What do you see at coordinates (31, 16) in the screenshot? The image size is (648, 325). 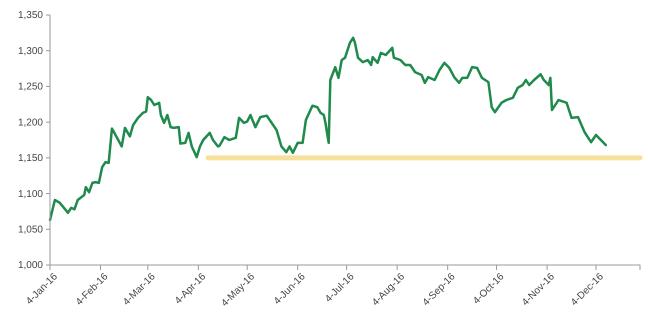 I see `y-tick-label: 1,350` at bounding box center [31, 16].